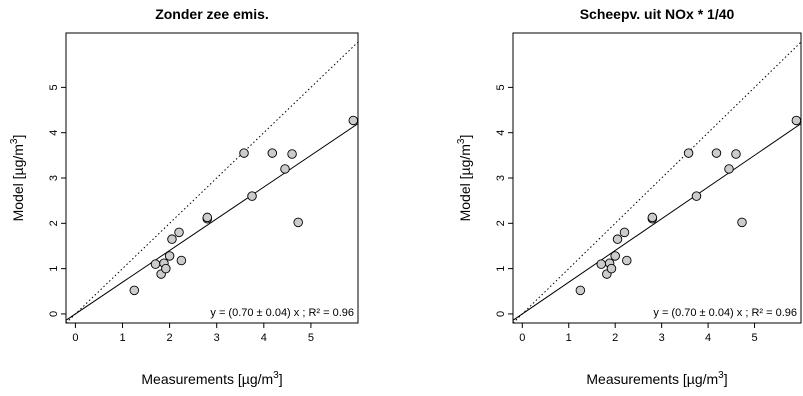 The height and width of the screenshot is (396, 803). What do you see at coordinates (212, 14) in the screenshot?
I see `chart-title: Zonder zee emis.` at bounding box center [212, 14].